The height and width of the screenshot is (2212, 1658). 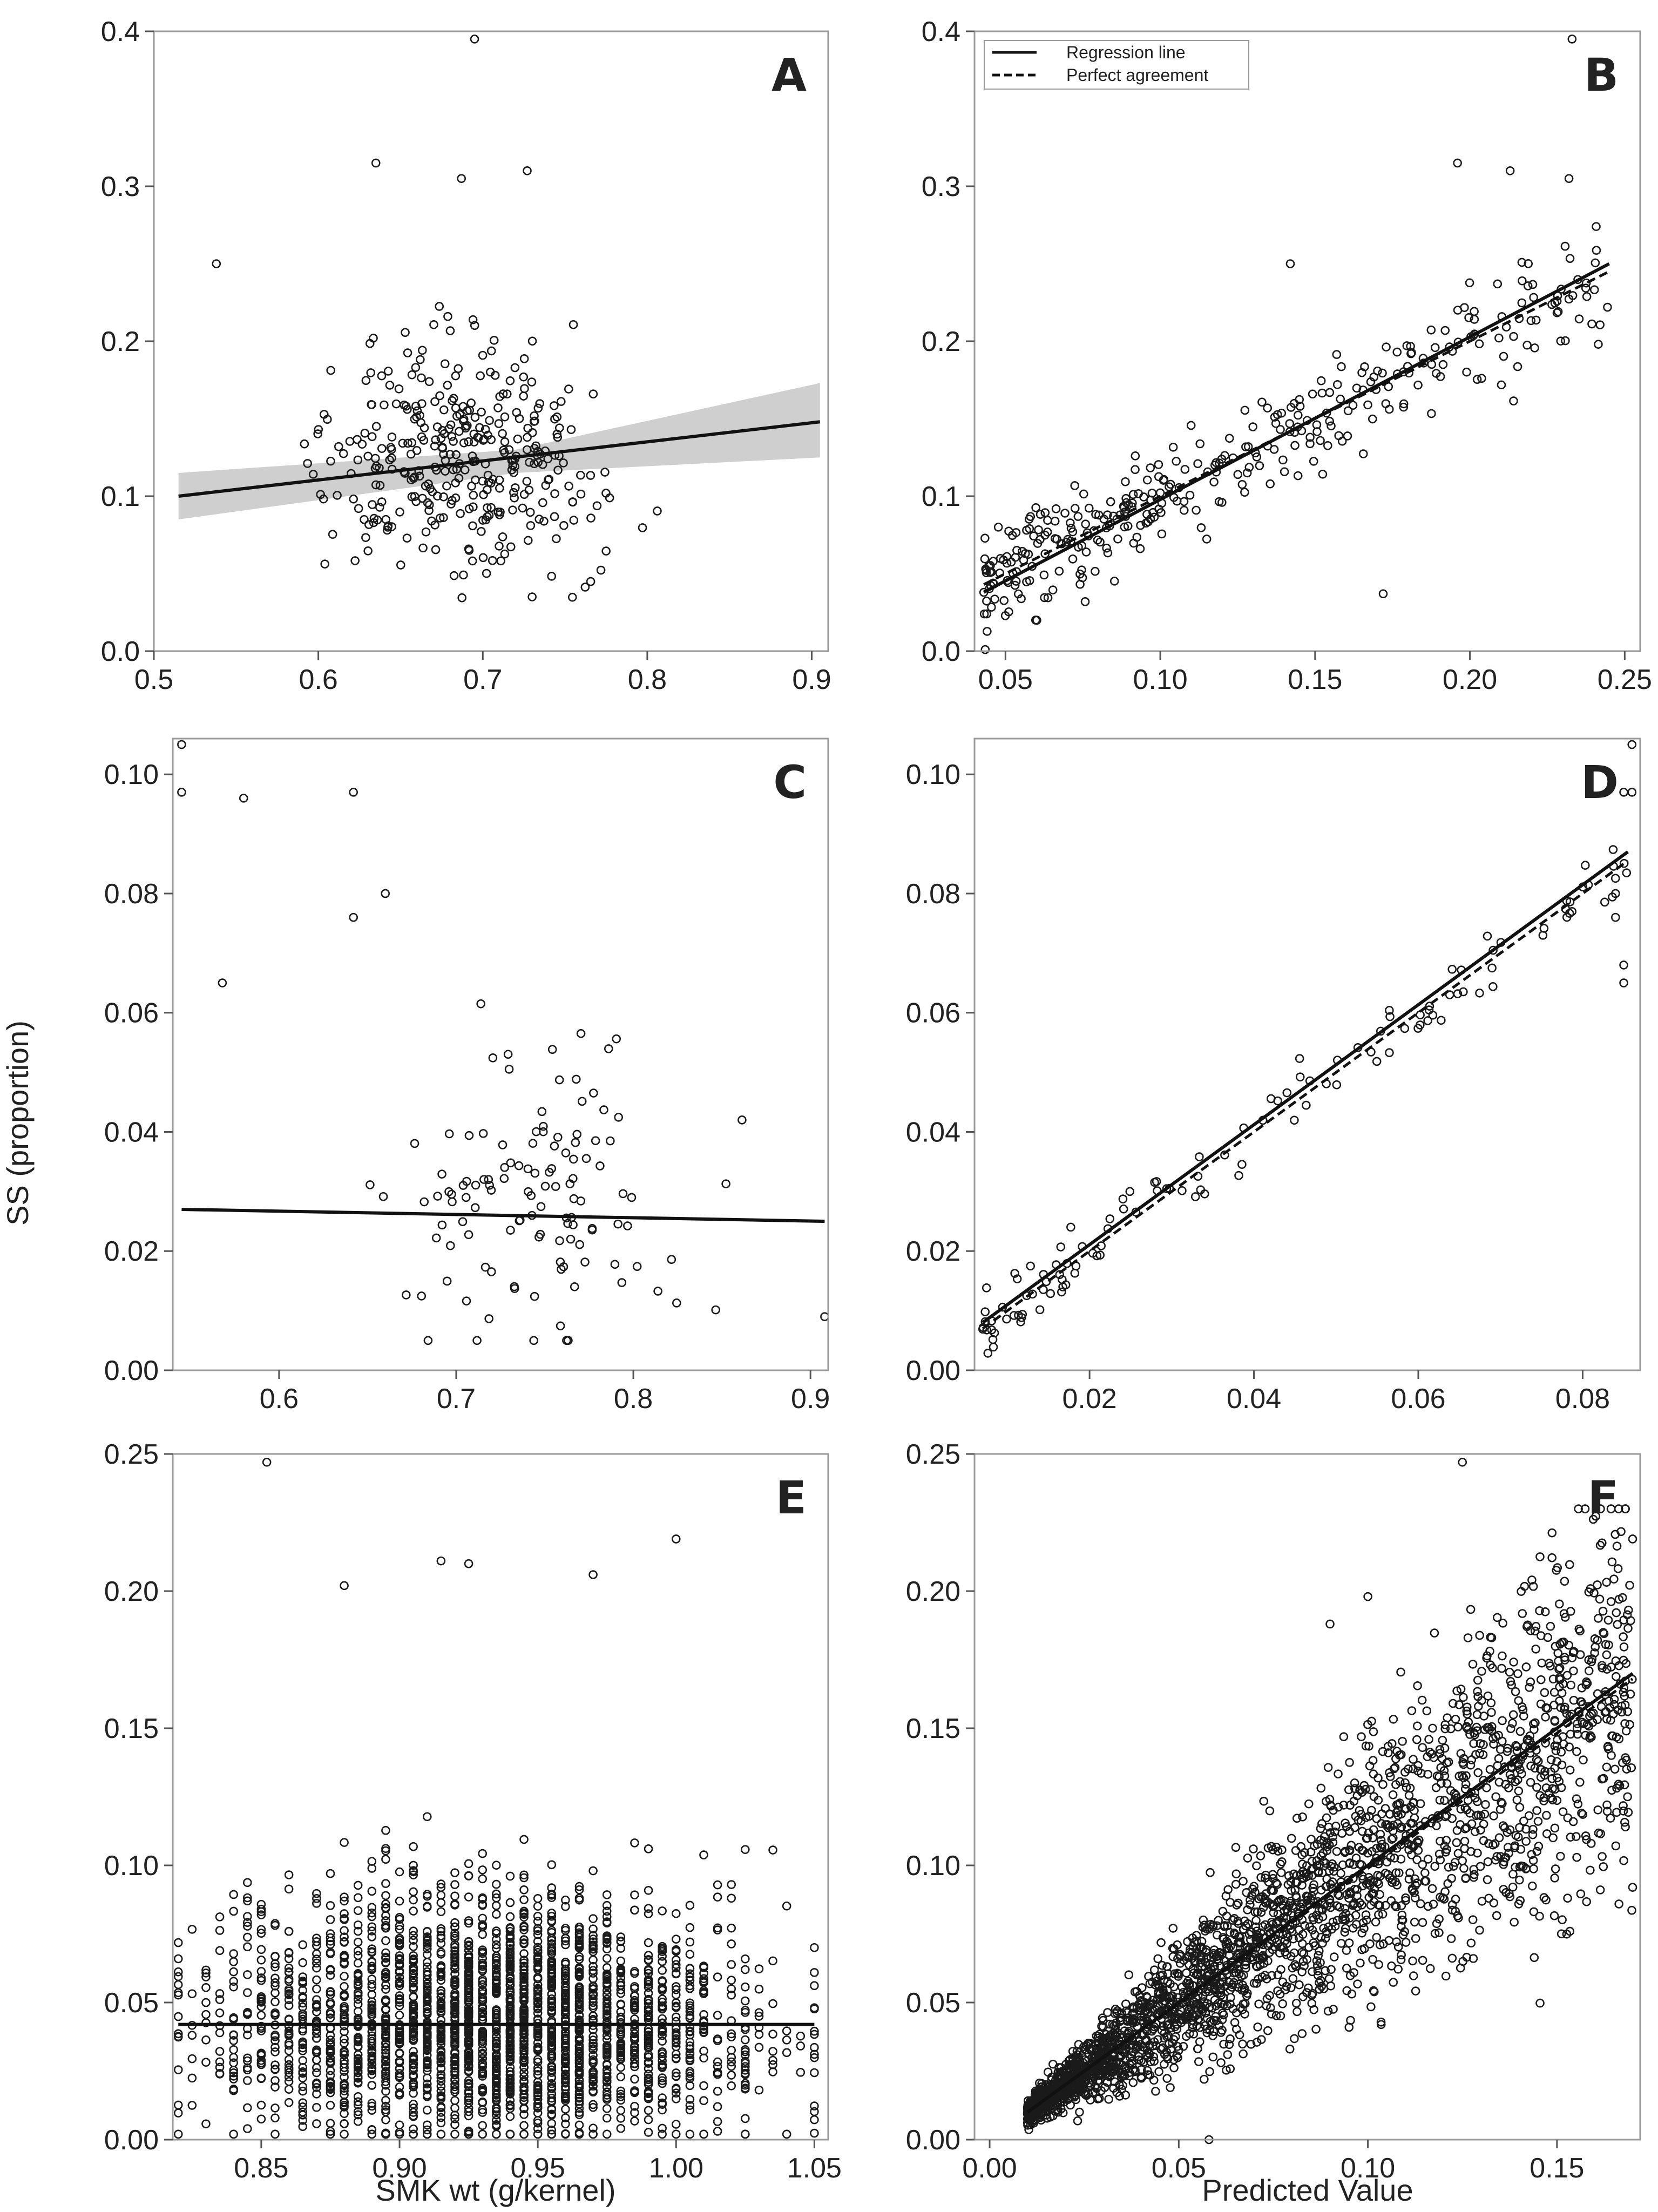 I want to click on points-f, so click(x=1330, y=1801).